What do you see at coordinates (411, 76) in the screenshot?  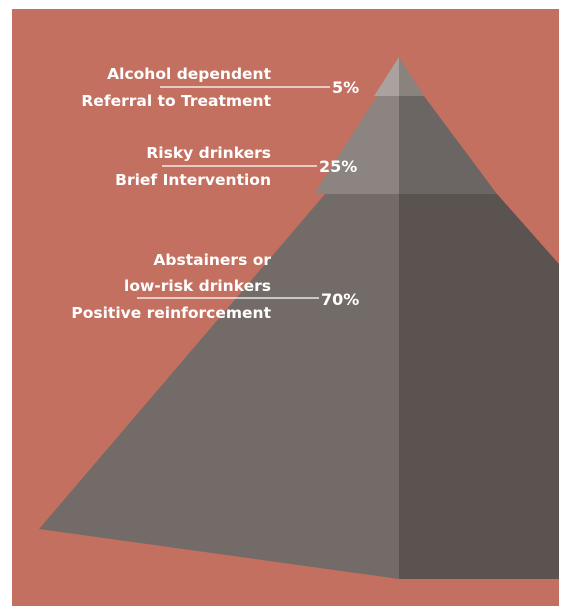 I see `pyramid-tier-top-right-face` at bounding box center [411, 76].